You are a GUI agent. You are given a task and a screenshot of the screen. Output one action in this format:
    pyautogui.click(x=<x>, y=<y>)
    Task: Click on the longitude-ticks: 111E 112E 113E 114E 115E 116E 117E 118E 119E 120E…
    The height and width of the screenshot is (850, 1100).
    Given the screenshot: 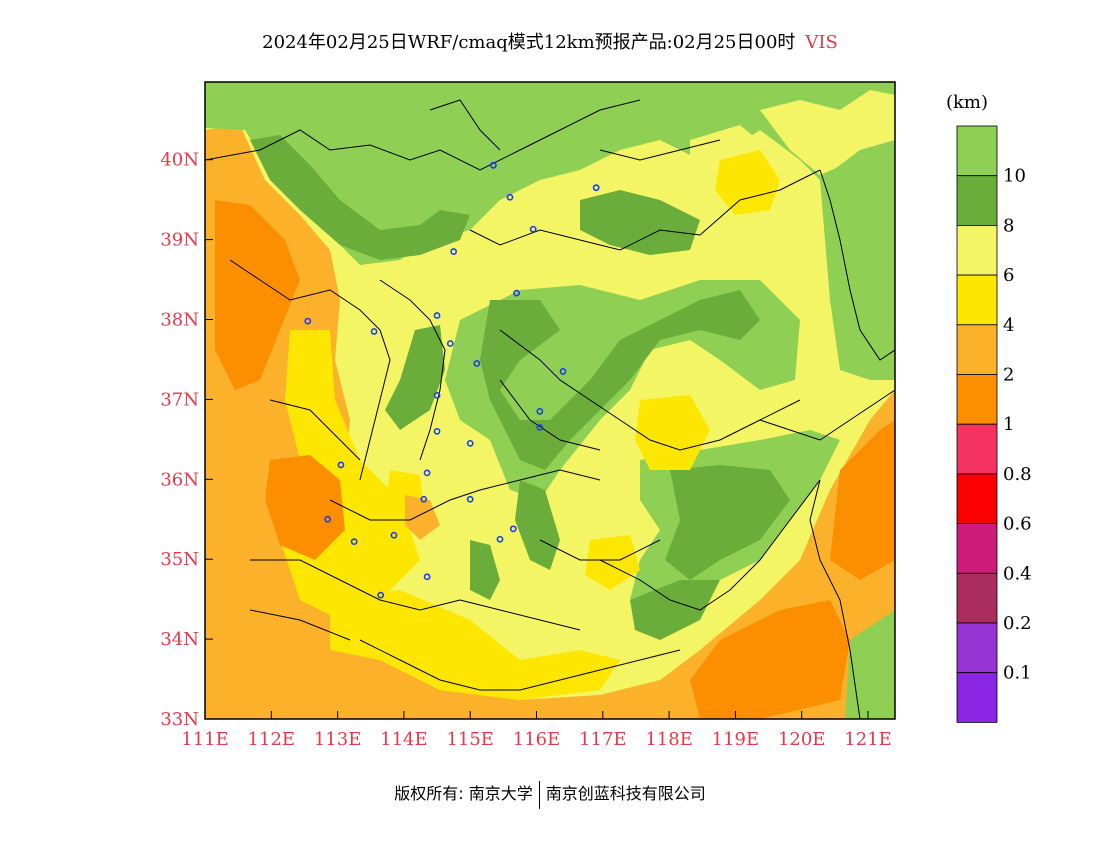 What is the action you would take?
    pyautogui.click(x=536, y=730)
    